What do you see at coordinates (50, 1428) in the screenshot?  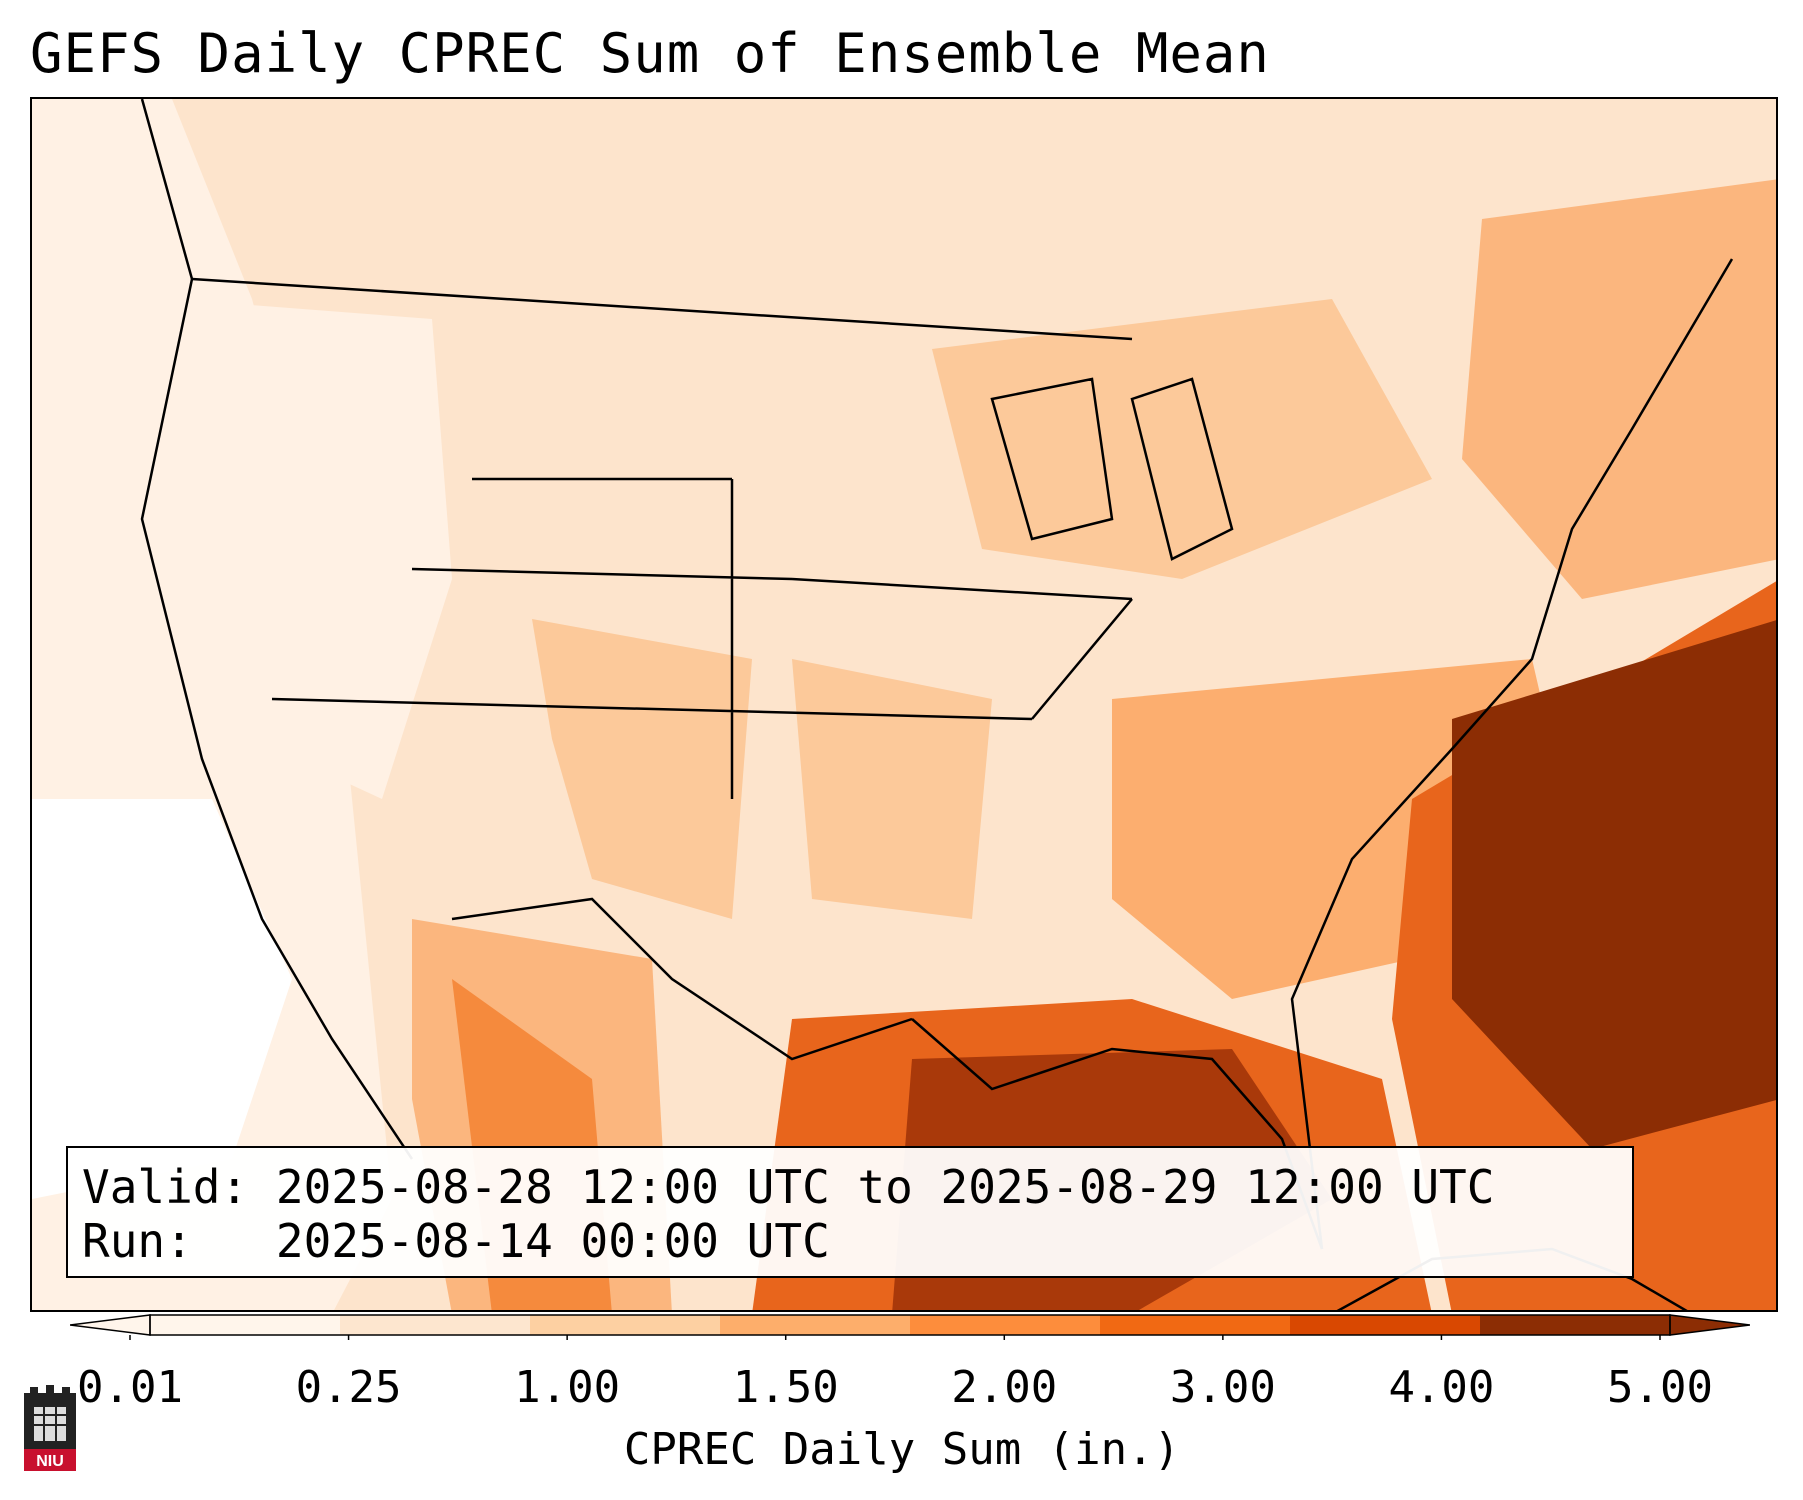 I see `niu-logo: NIU` at bounding box center [50, 1428].